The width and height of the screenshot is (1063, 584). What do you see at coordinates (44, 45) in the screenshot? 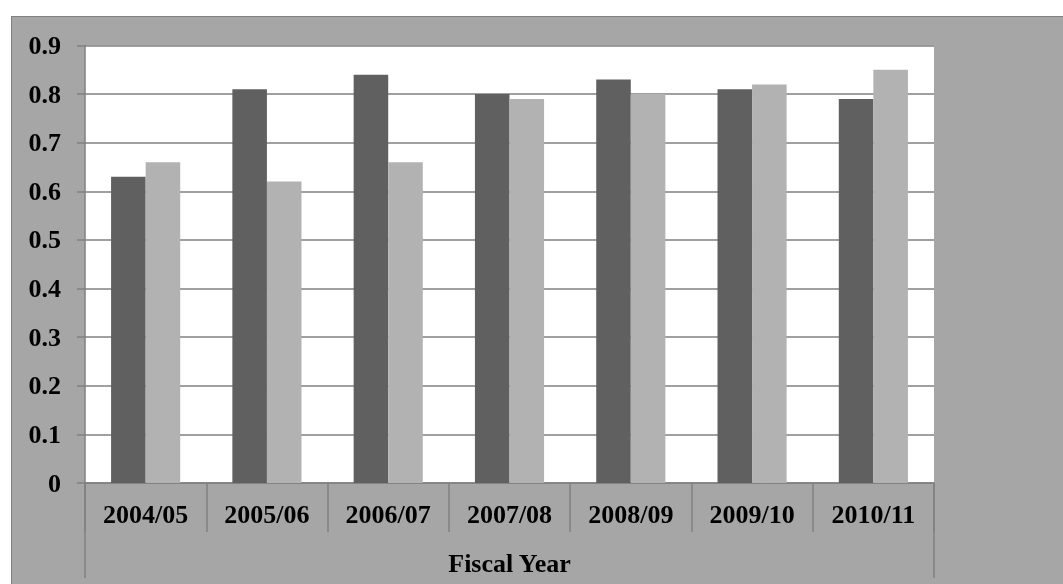
I see `y-tick-label: 0.9` at bounding box center [44, 45].